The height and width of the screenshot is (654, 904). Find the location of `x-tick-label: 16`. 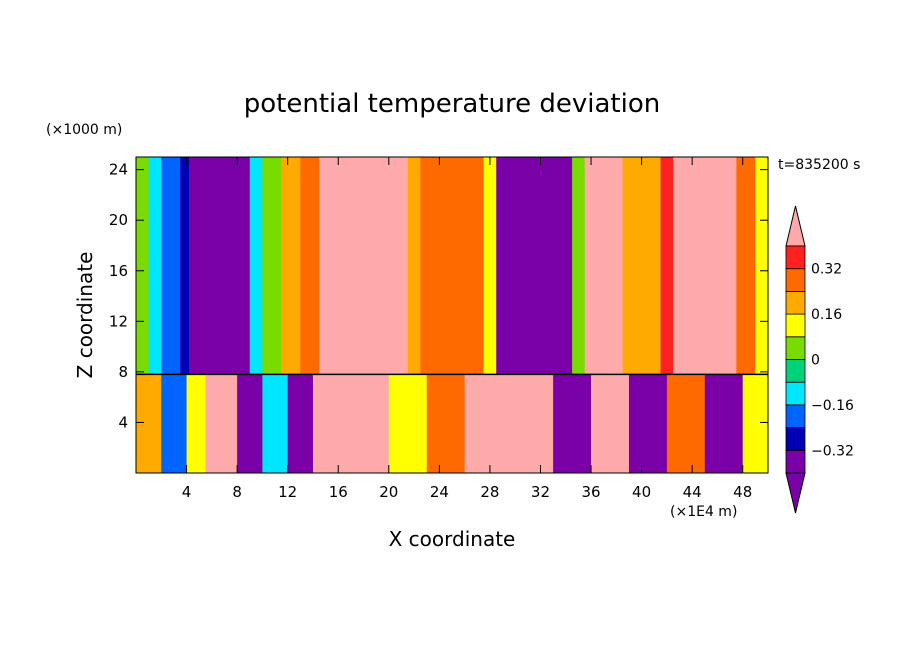

x-tick-label: 16 is located at coordinates (338, 492).